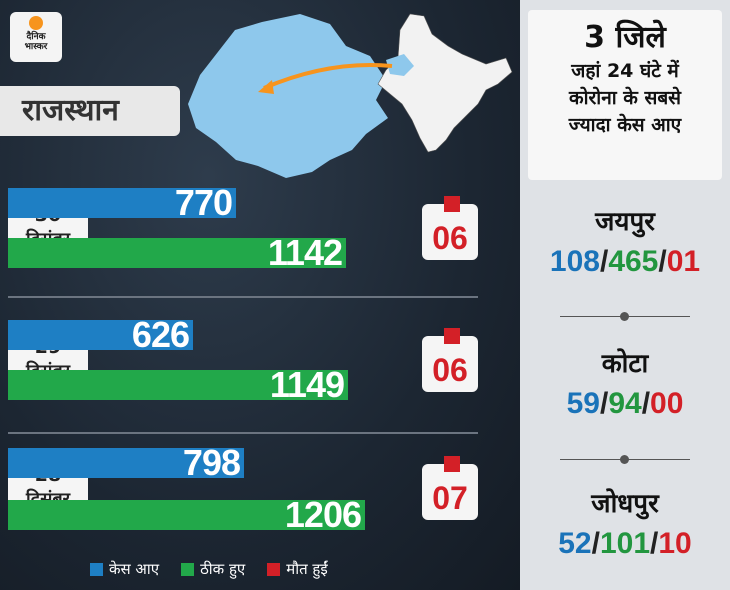  I want to click on legend-item-recovered: ठीक हुए, so click(213, 569).